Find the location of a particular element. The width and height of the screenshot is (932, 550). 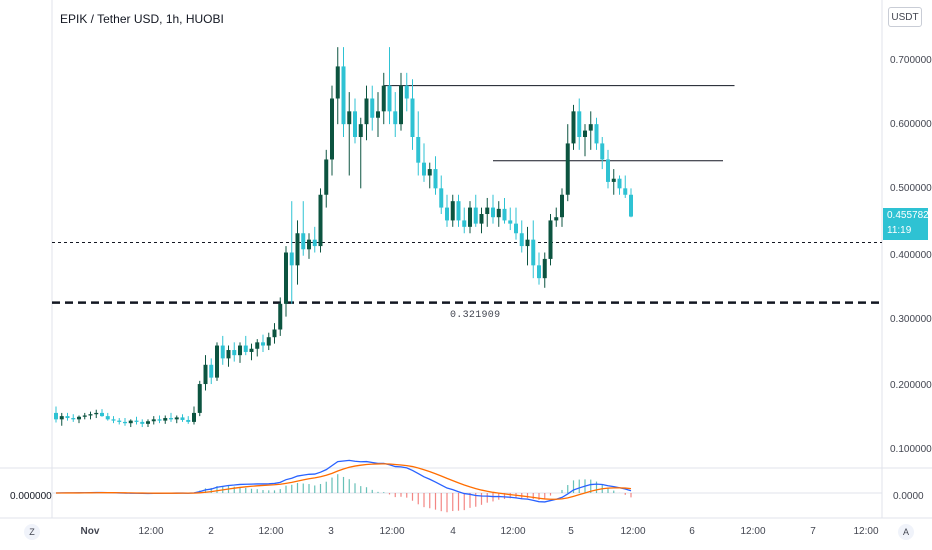

time-tick: 7 is located at coordinates (813, 531).